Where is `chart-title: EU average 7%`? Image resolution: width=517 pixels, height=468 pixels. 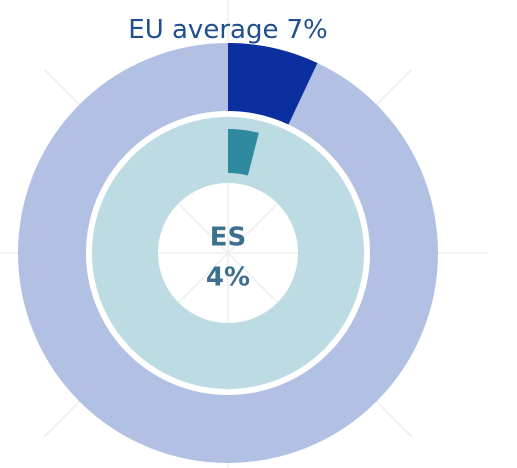 chart-title: EU average 7% is located at coordinates (227, 30).